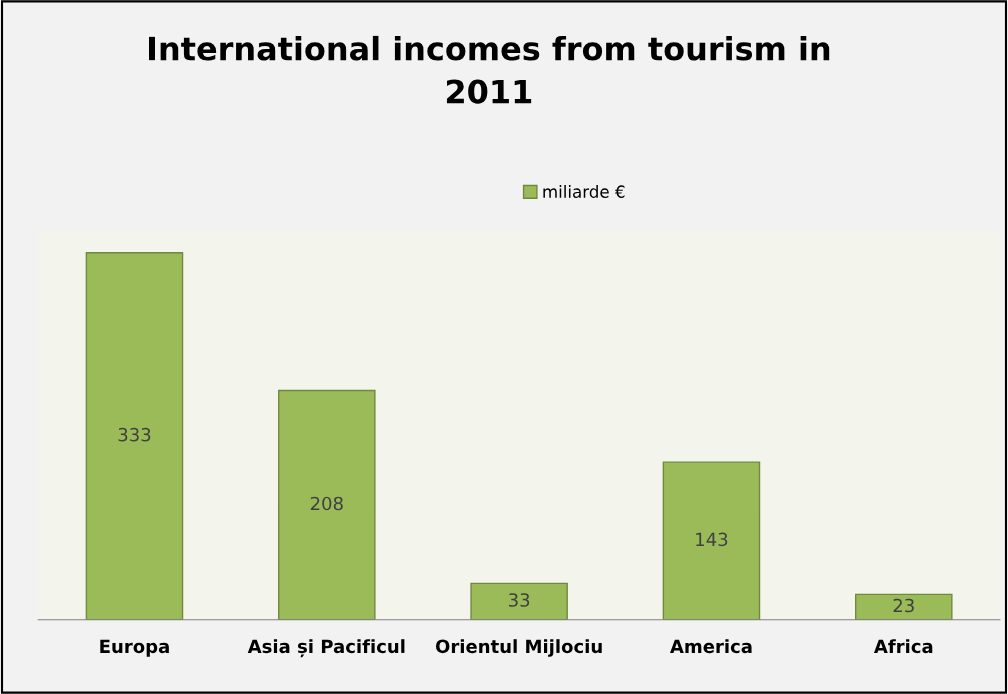  I want to click on x-tick-label: Asia și Pacificul, so click(326, 648).